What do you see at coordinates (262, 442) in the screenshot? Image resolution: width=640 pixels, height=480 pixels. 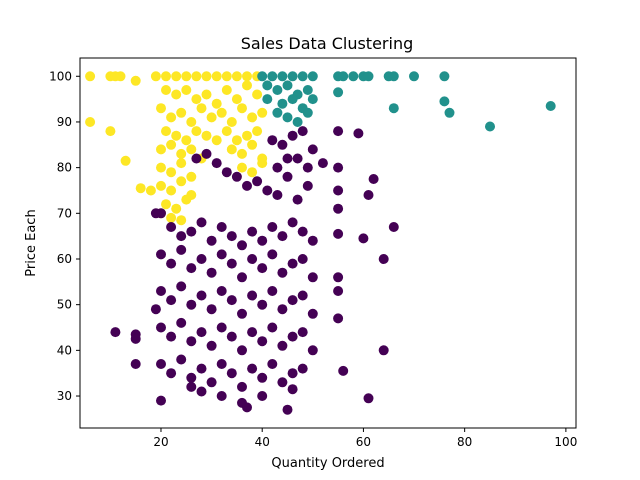 I see `x-tick-label: 40` at bounding box center [262, 442].